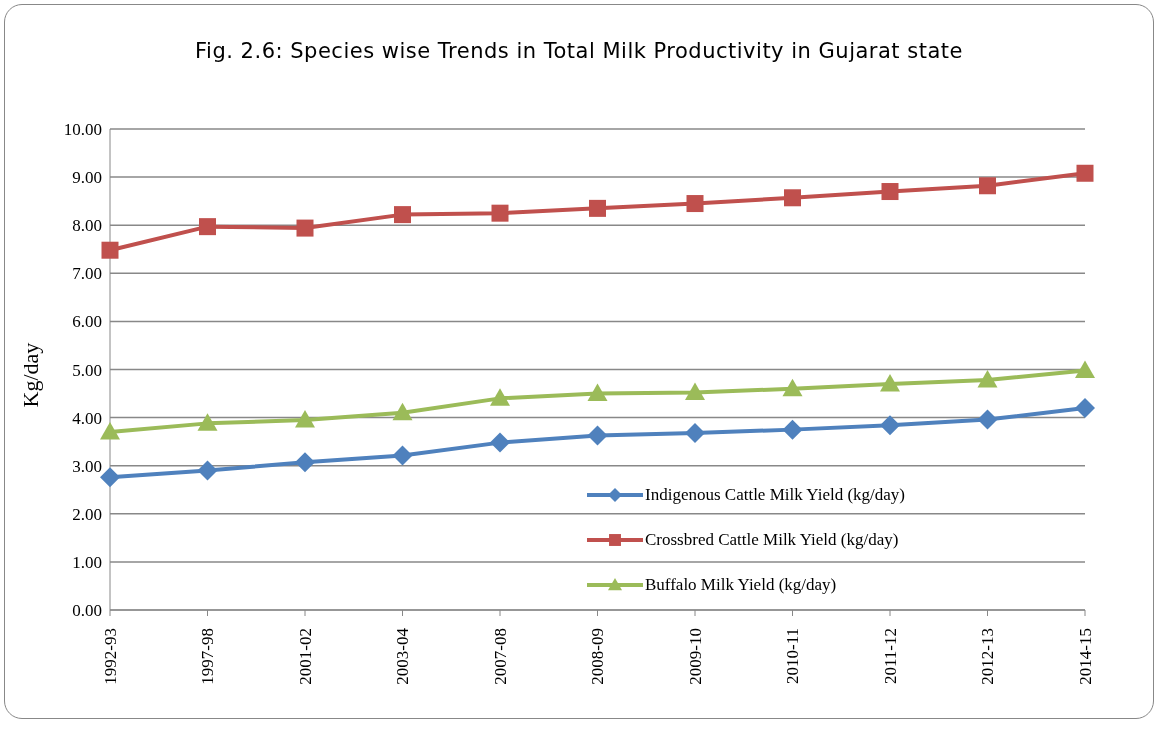  Describe the element at coordinates (87, 418) in the screenshot. I see `y-tick-label: 4.00` at that location.